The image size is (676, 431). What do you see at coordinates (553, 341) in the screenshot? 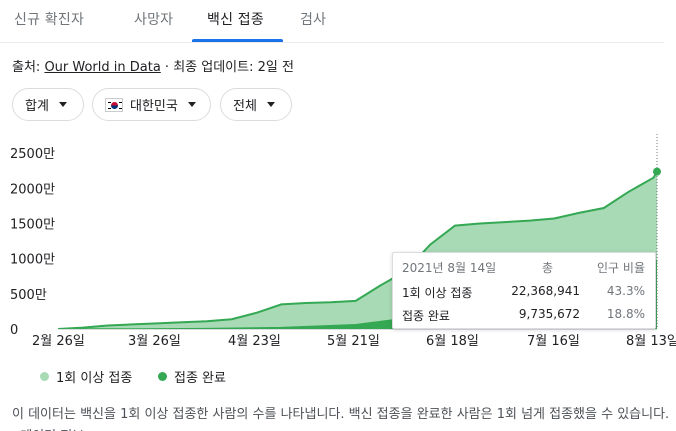
I see `x-tick-label: 7월 16일` at bounding box center [553, 341].